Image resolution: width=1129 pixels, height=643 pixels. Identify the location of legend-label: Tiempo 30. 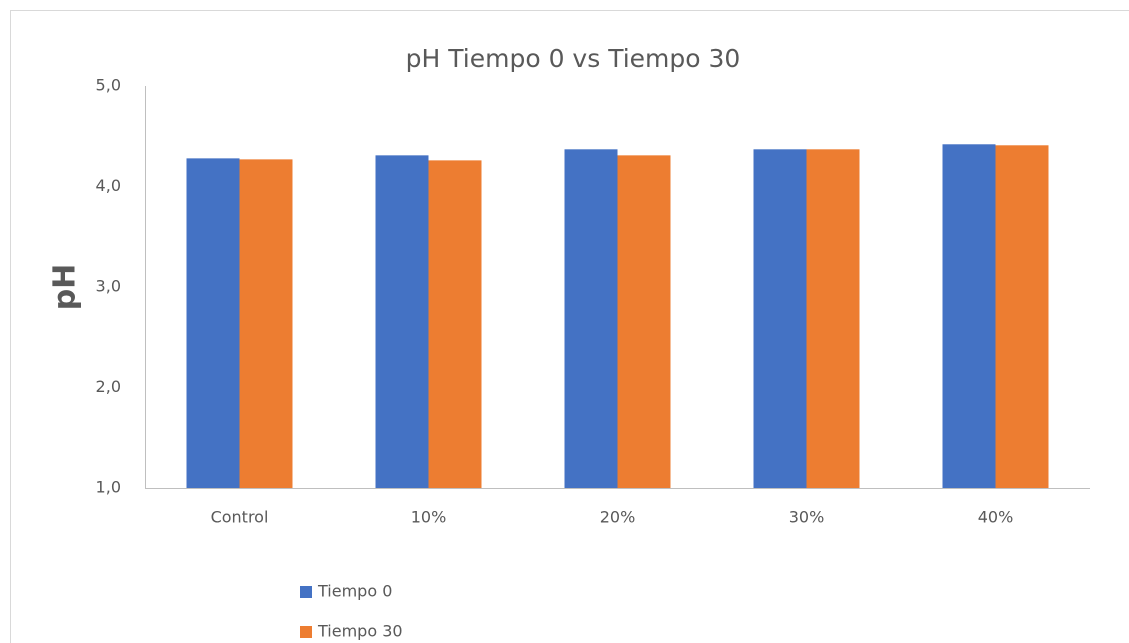
(360, 631).